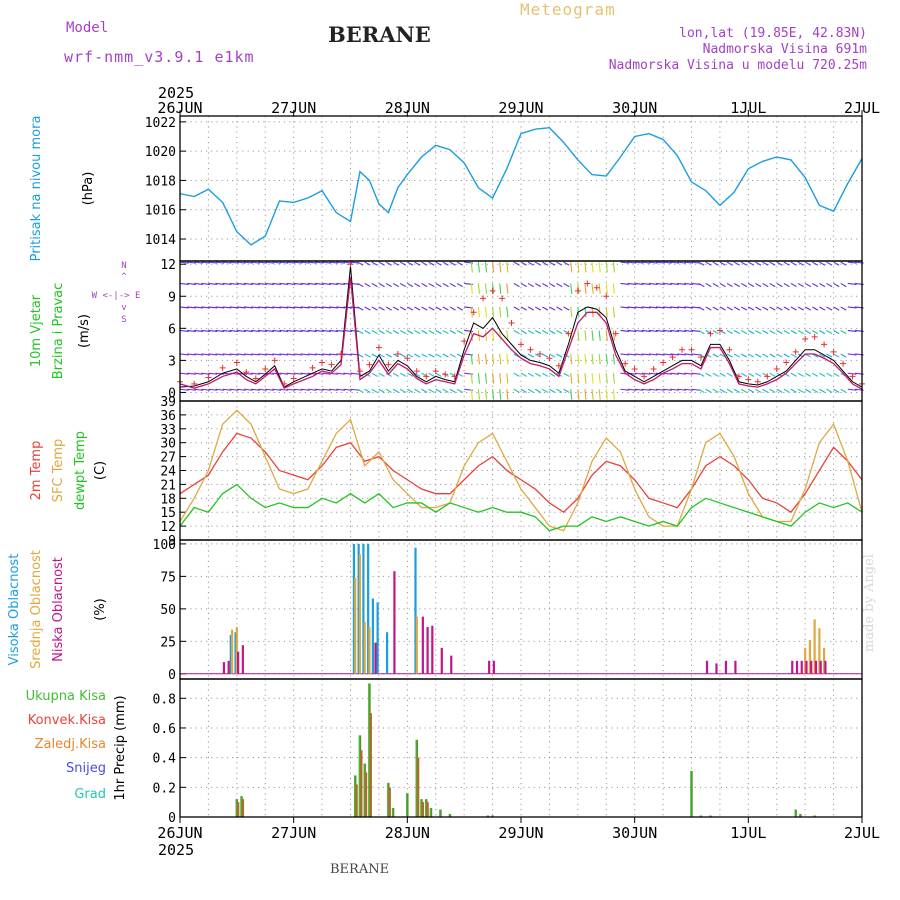 The height and width of the screenshot is (900, 900). What do you see at coordinates (70, 744) in the screenshot?
I see `legend-label: Zaledj.Kisa` at bounding box center [70, 744].